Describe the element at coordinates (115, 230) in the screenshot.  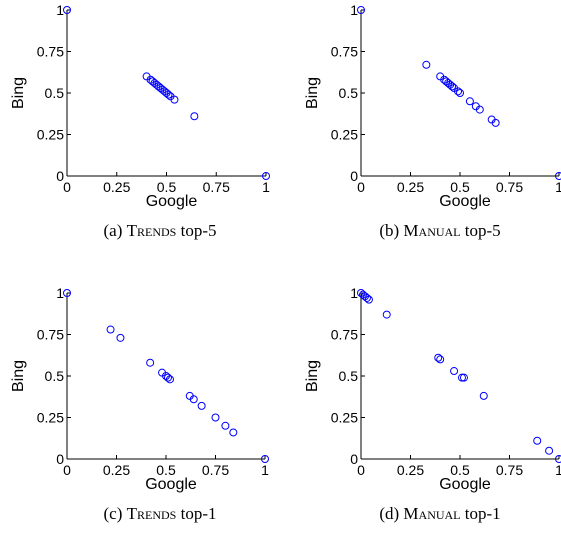
I see `caption-prefix: (a)` at that location.